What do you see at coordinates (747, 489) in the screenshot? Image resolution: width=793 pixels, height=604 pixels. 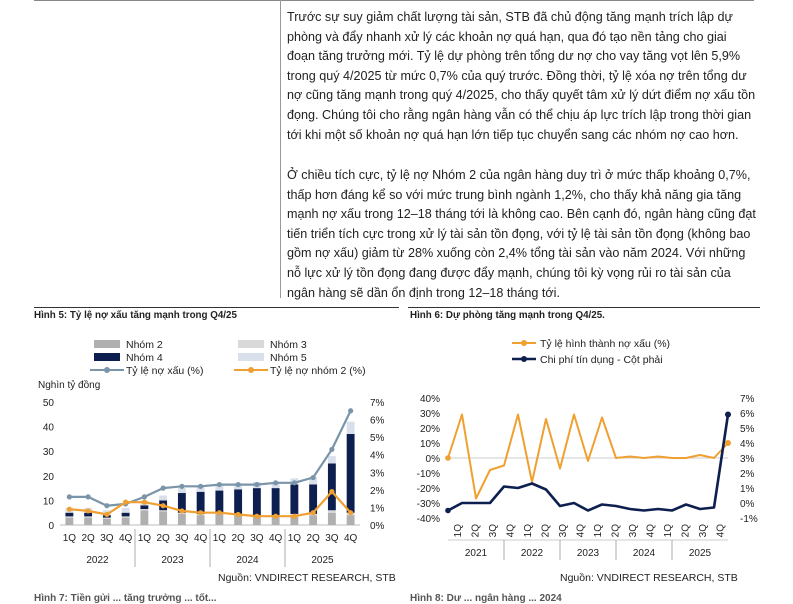 I see `y2-tick-label: 1%` at bounding box center [747, 489].